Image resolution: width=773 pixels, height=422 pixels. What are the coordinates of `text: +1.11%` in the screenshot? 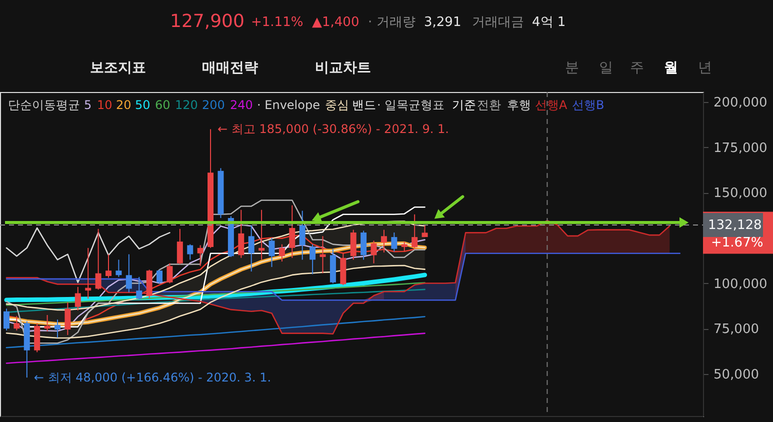 It's located at (277, 22).